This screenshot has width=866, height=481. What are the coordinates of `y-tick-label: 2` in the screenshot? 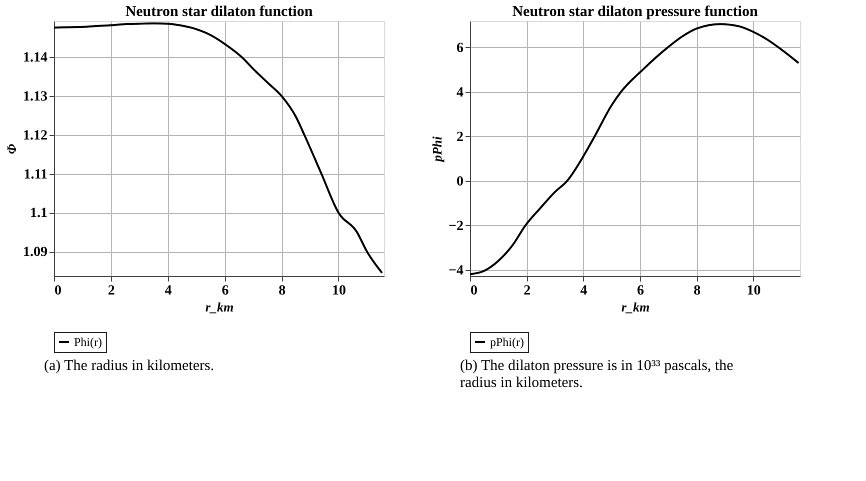 It's located at (460, 137).